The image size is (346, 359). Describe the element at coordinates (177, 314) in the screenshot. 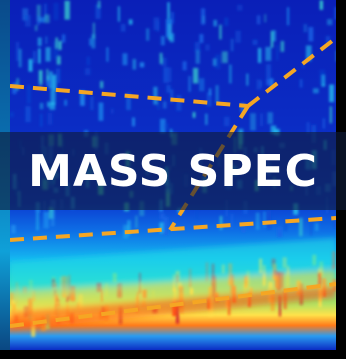

I see `peak-speckle` at that location.